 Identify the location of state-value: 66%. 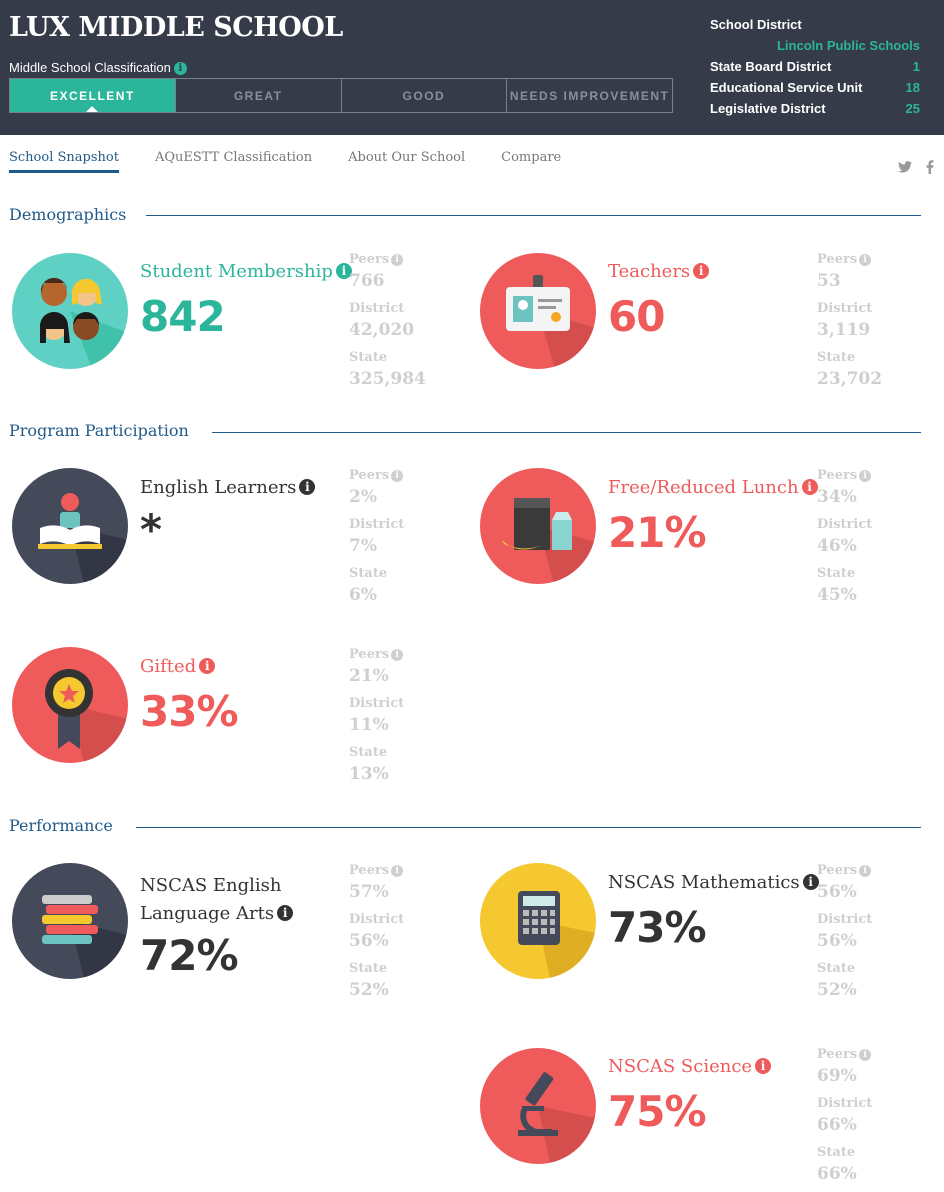
(837, 1174).